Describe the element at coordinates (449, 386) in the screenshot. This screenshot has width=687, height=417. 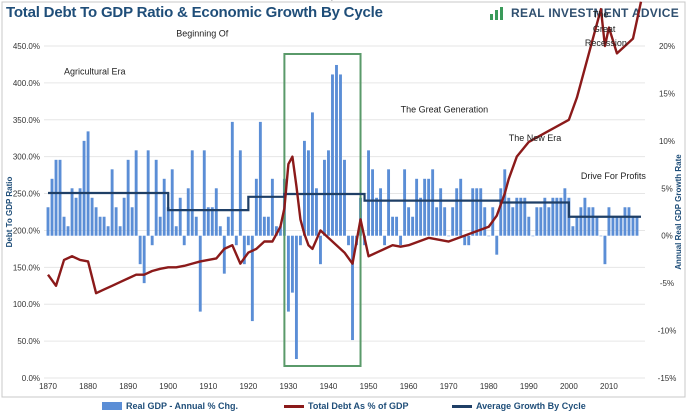
I see `x-tick-label: 1970` at that location.